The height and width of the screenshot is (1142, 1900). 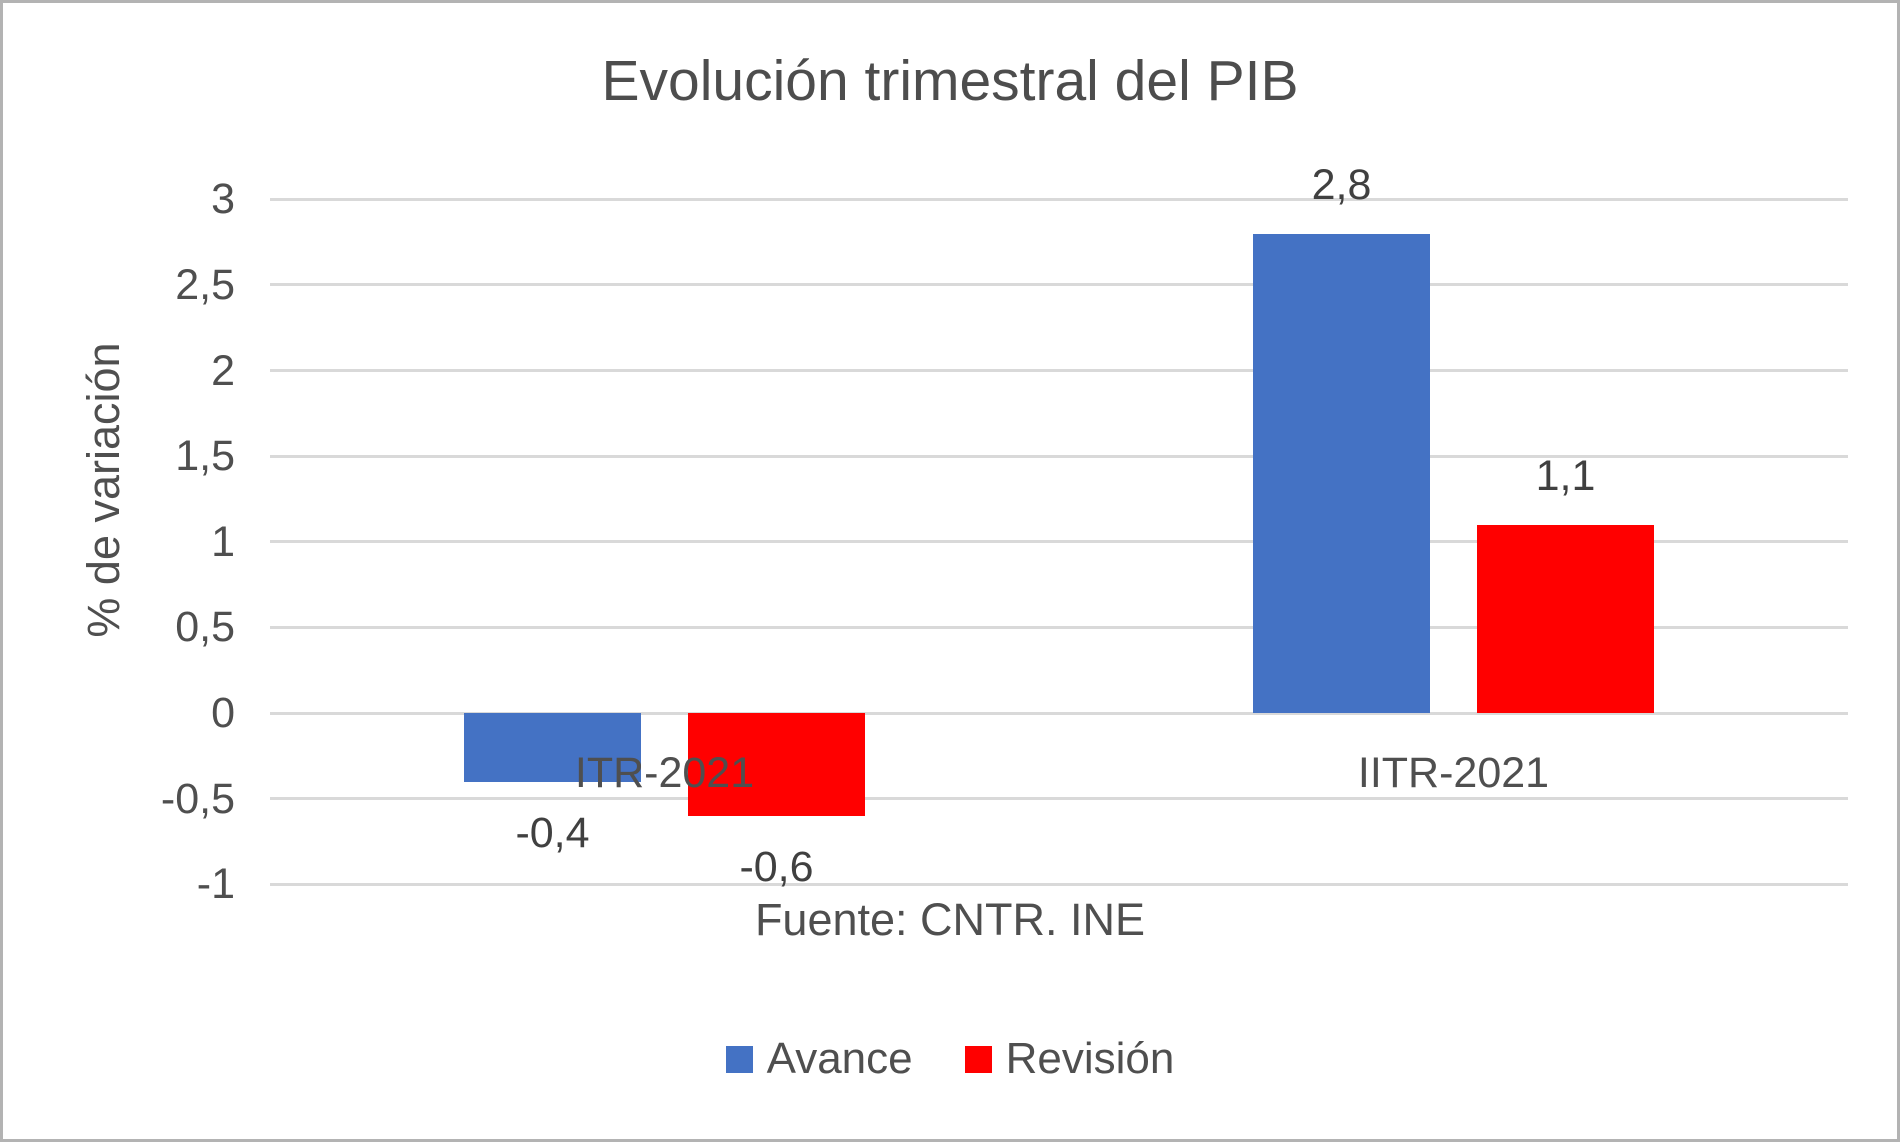 What do you see at coordinates (1453, 773) in the screenshot?
I see `x-category-label-iitr-2021: IITR-2021` at bounding box center [1453, 773].